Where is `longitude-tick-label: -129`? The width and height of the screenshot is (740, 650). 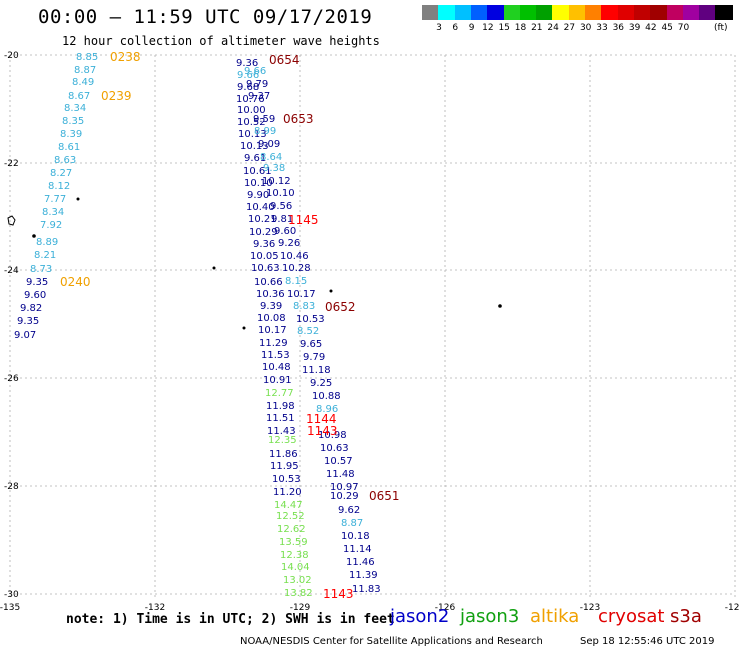 longitude-tick-label: -129 is located at coordinates (300, 608).